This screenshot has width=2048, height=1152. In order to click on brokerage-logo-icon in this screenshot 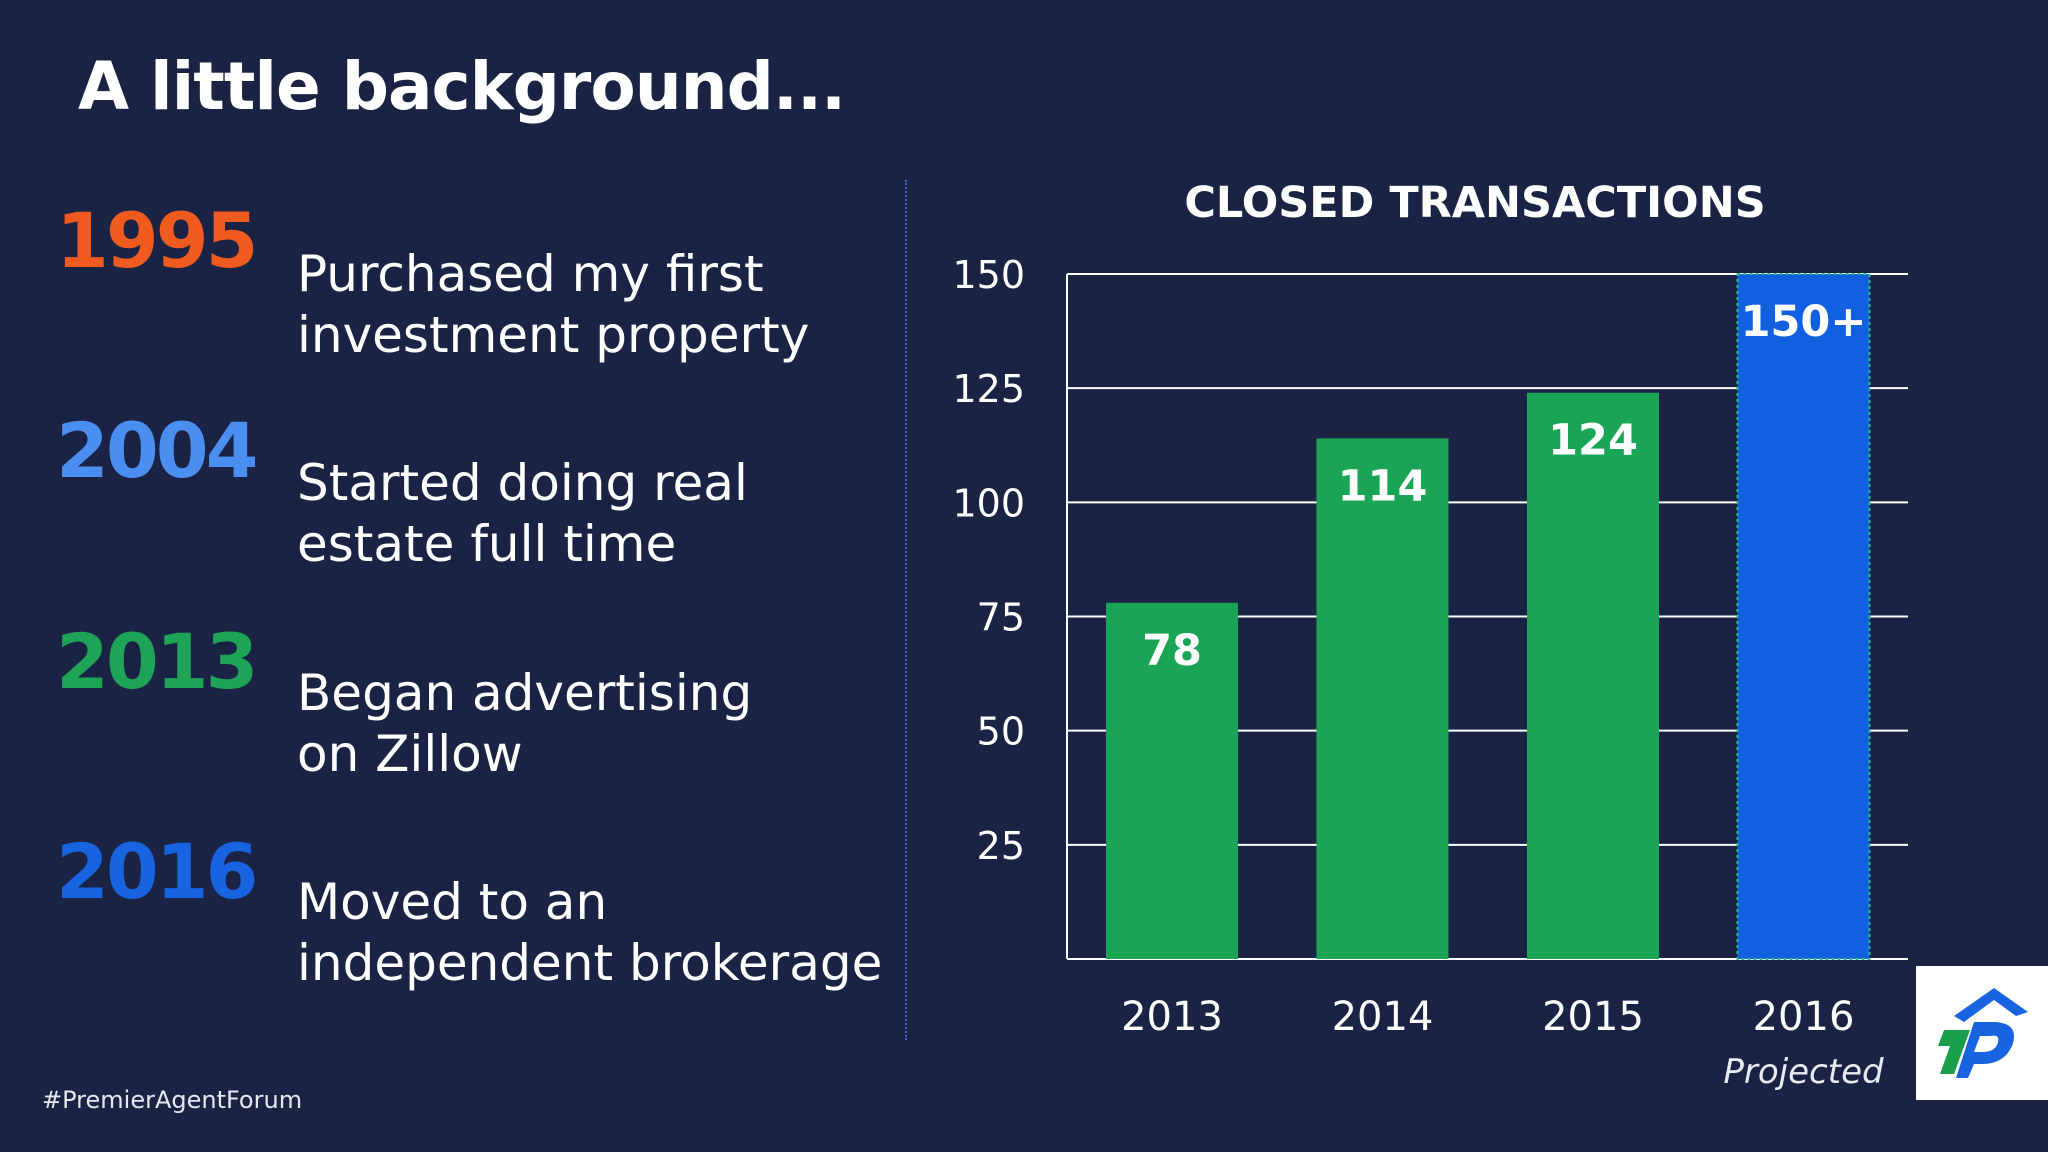, I will do `click(1983, 1033)`.